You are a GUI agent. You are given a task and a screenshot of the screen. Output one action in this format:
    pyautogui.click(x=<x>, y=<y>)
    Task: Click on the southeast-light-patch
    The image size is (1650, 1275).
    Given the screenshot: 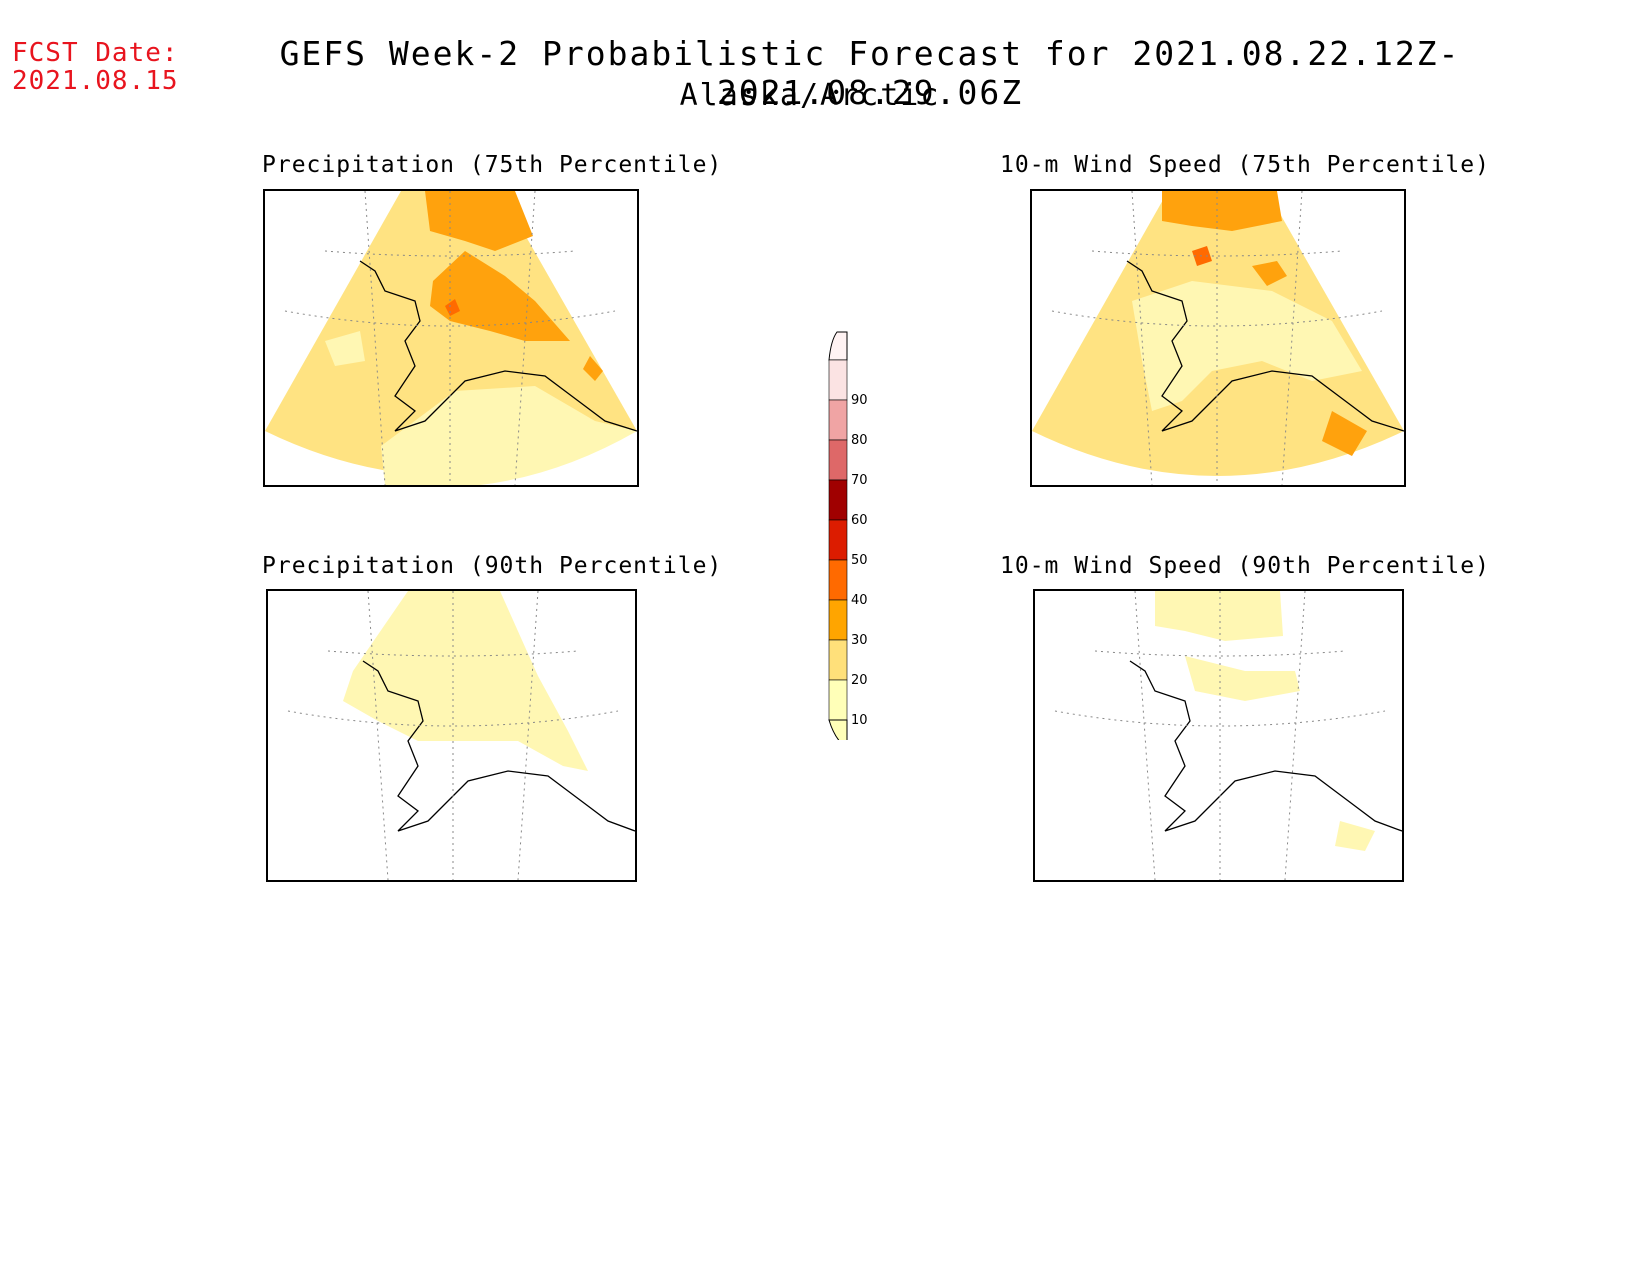 What is the action you would take?
    pyautogui.click(x=1355, y=836)
    